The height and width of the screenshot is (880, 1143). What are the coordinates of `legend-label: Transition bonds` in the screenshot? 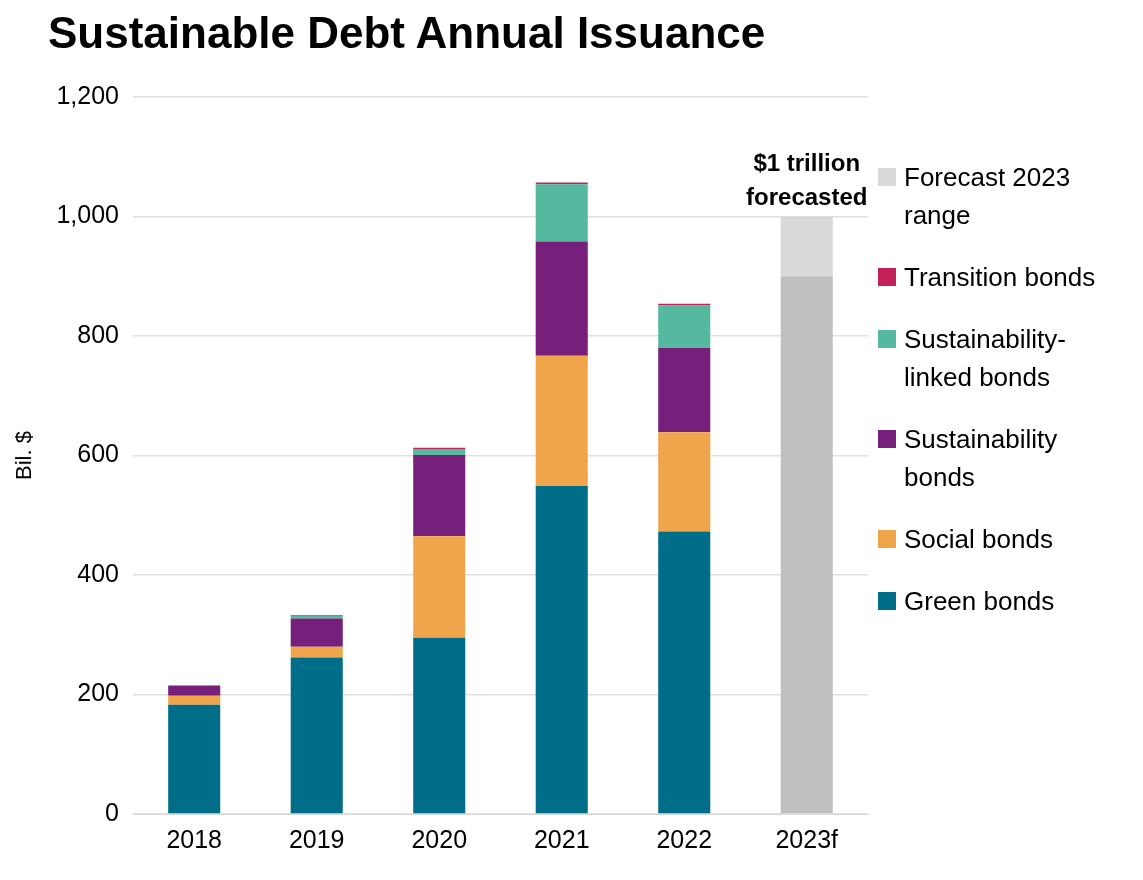 It's located at (1000, 277).